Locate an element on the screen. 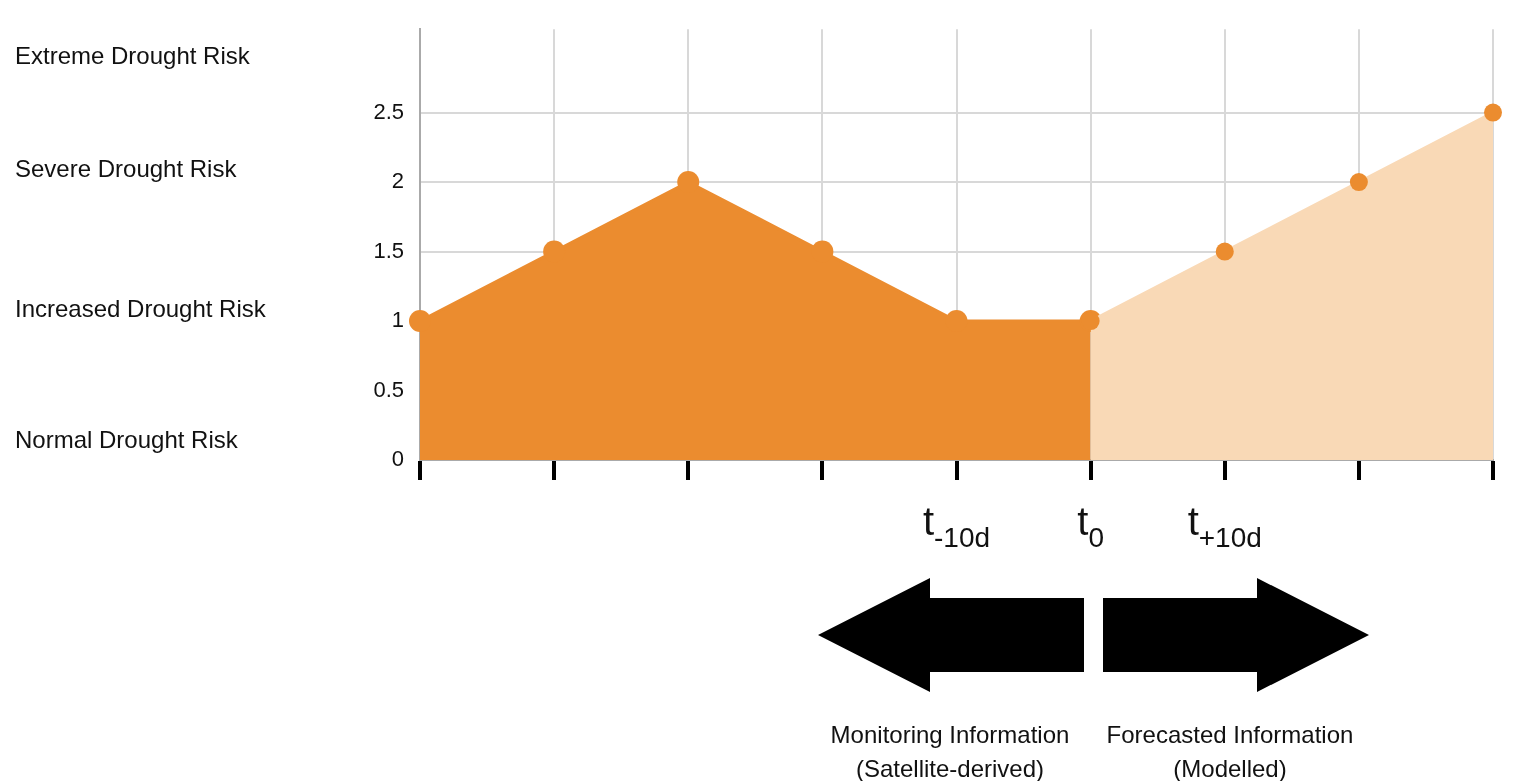  y-tick-label: 1.5 is located at coordinates (388, 250).